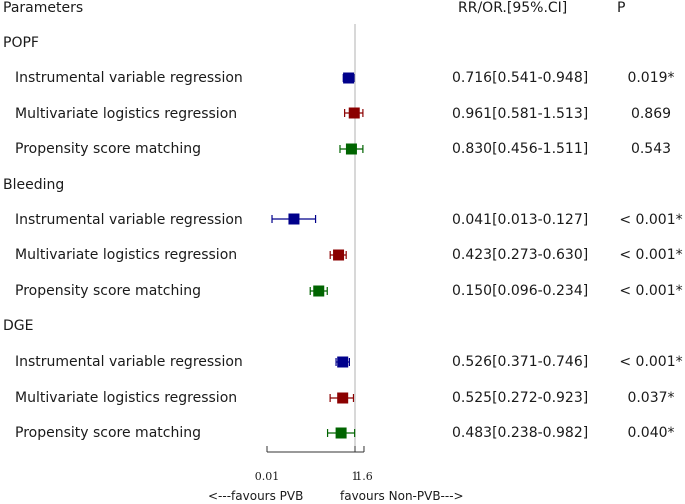 This screenshot has width=685, height=504. I want to click on header-parameters: Parameters, so click(43, 8).